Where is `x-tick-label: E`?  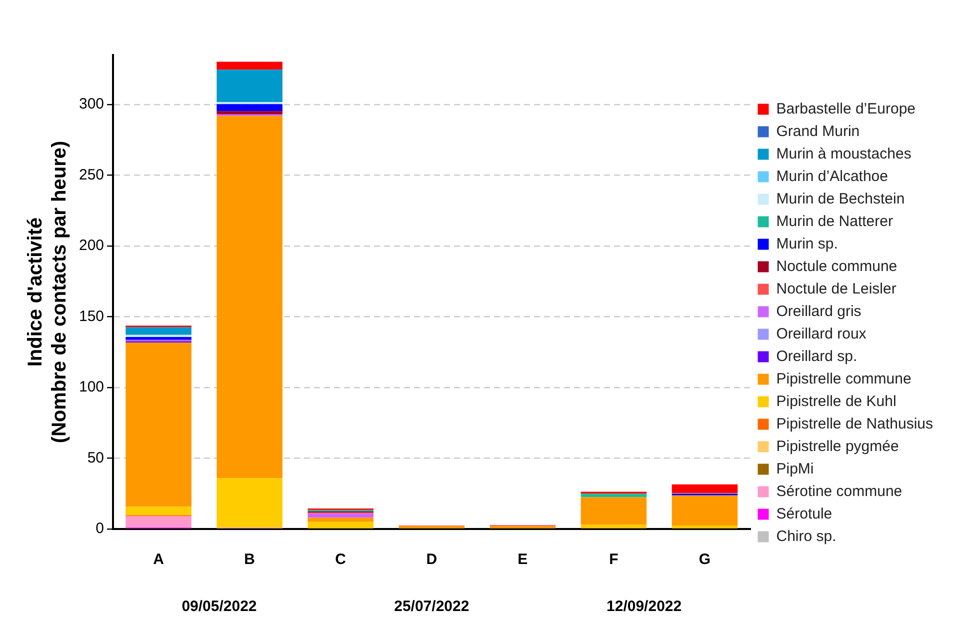
x-tick-label: E is located at coordinates (523, 559).